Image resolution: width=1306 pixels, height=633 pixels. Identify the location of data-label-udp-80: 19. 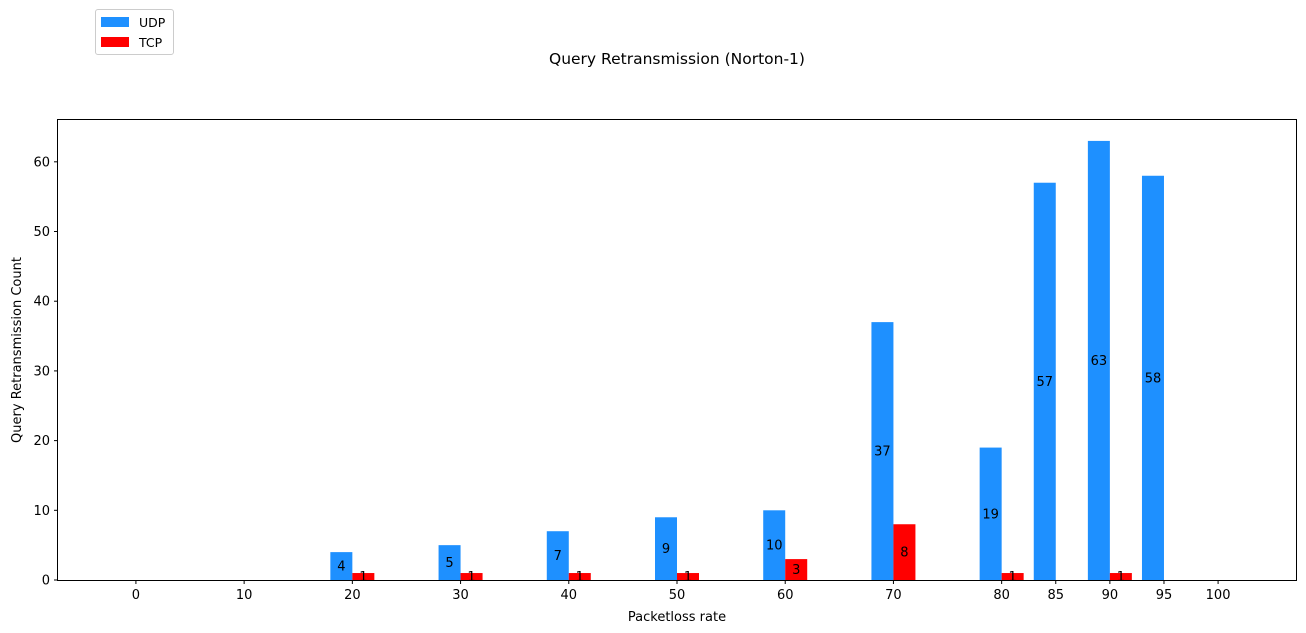
(990, 514).